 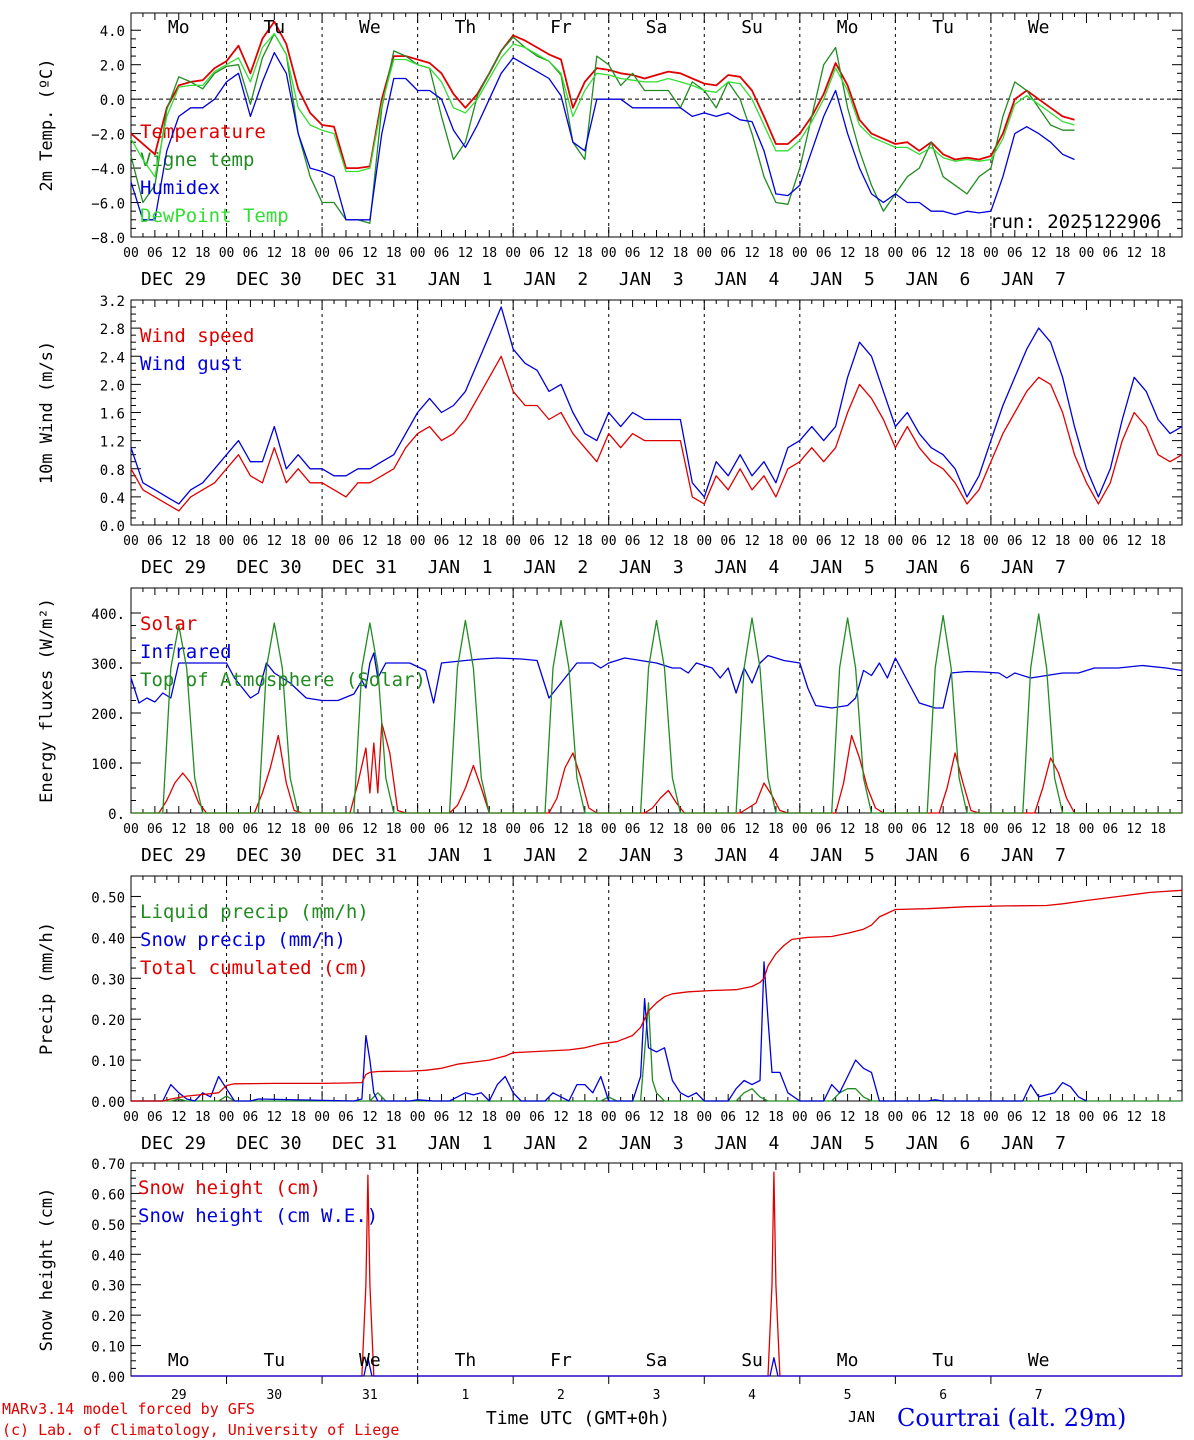 What do you see at coordinates (657, 1395) in the screenshot?
I see `day-number: 3` at bounding box center [657, 1395].